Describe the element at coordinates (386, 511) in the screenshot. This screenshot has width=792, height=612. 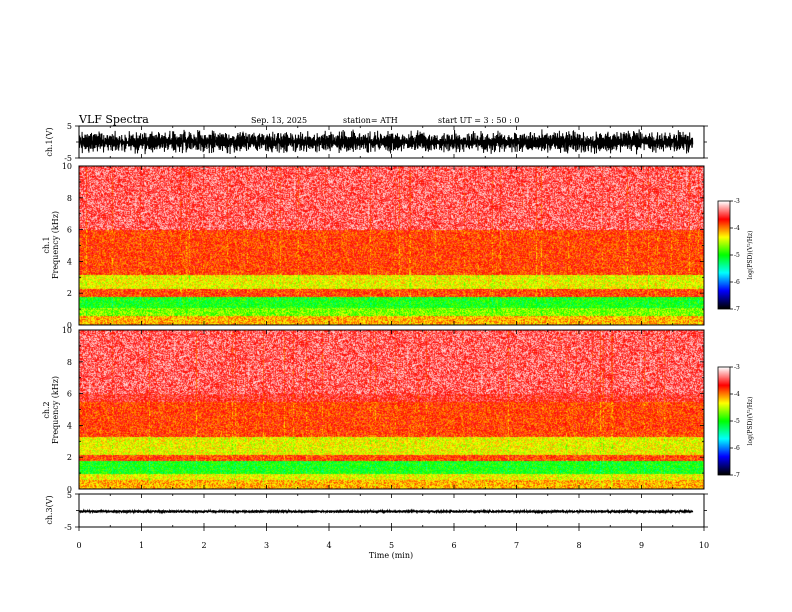
I see `ch3-waveform-line` at that location.